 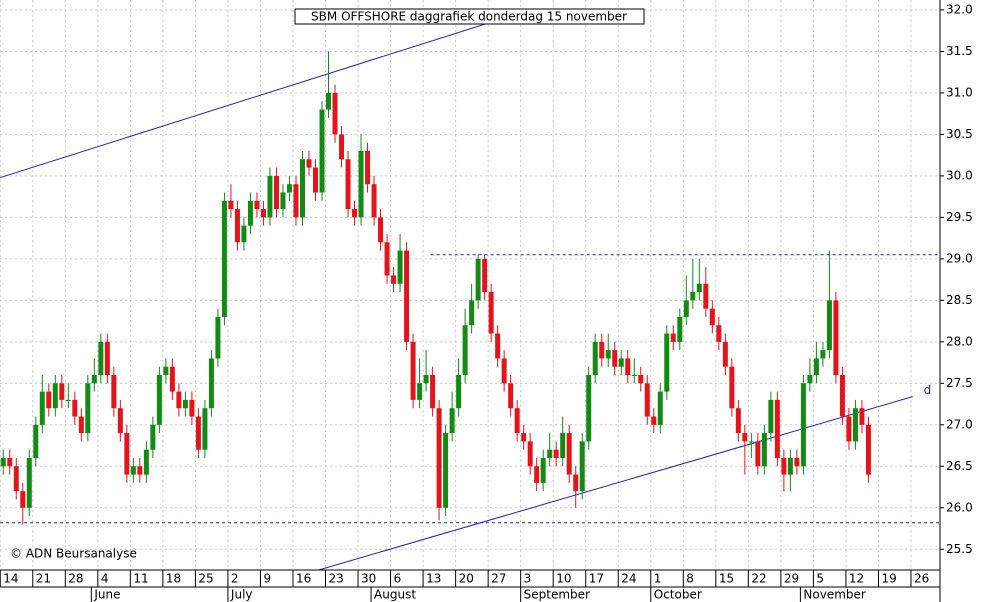 I want to click on month-label: June, so click(x=106, y=595).